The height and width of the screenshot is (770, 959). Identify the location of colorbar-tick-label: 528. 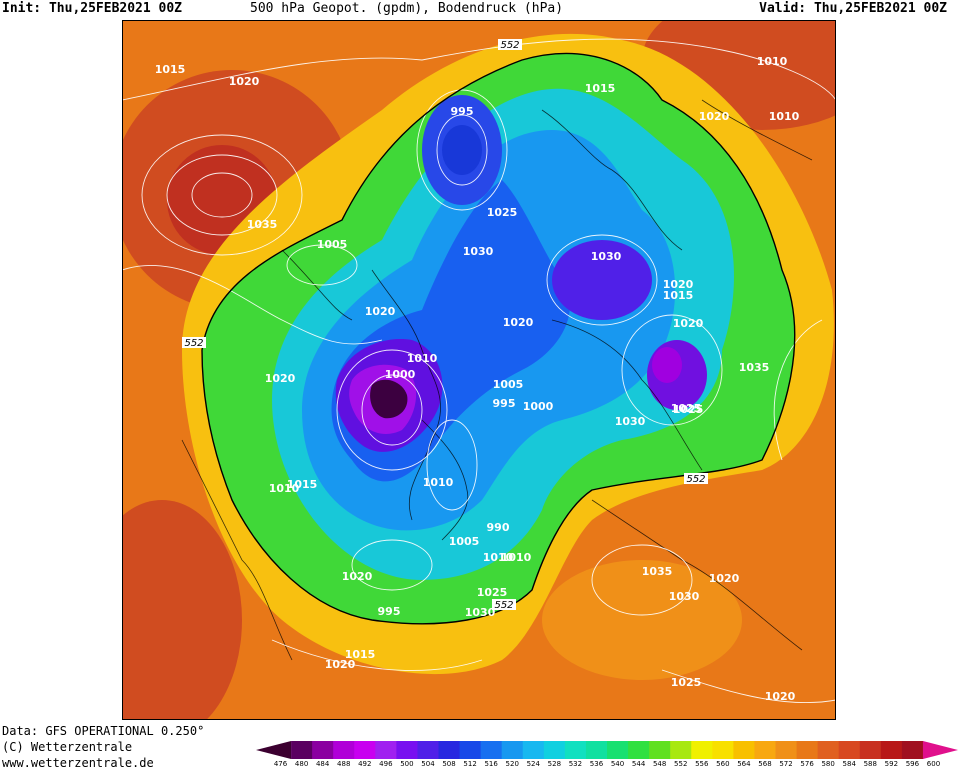
(554, 764).